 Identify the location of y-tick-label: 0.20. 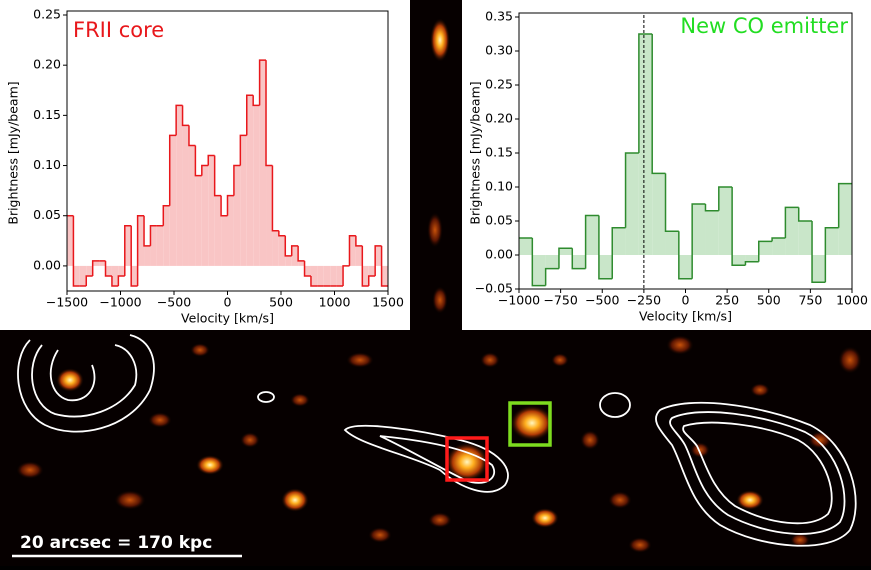
(47, 64).